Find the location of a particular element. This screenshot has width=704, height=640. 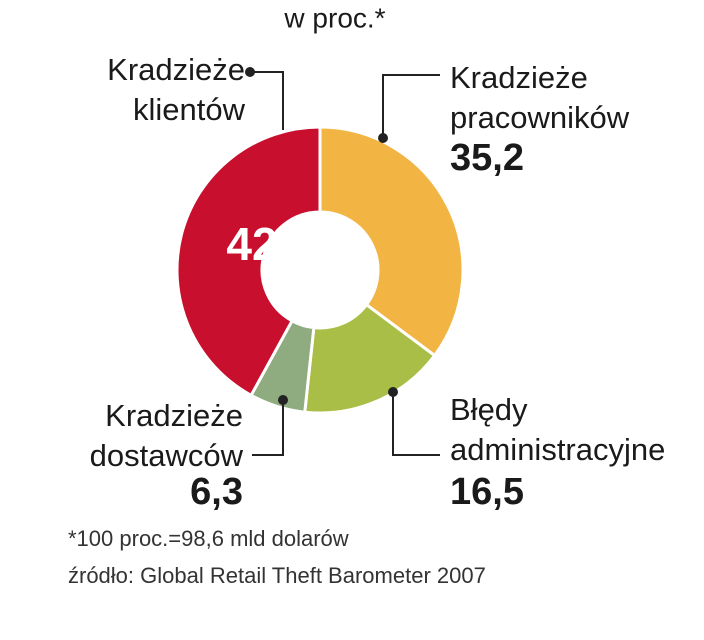

value-label: 42 is located at coordinates (251, 244).